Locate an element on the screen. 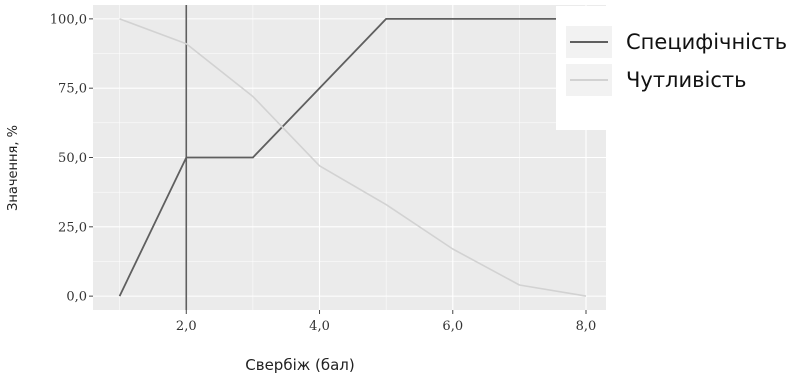  y-tick-label: 50,0 is located at coordinates (72, 158).